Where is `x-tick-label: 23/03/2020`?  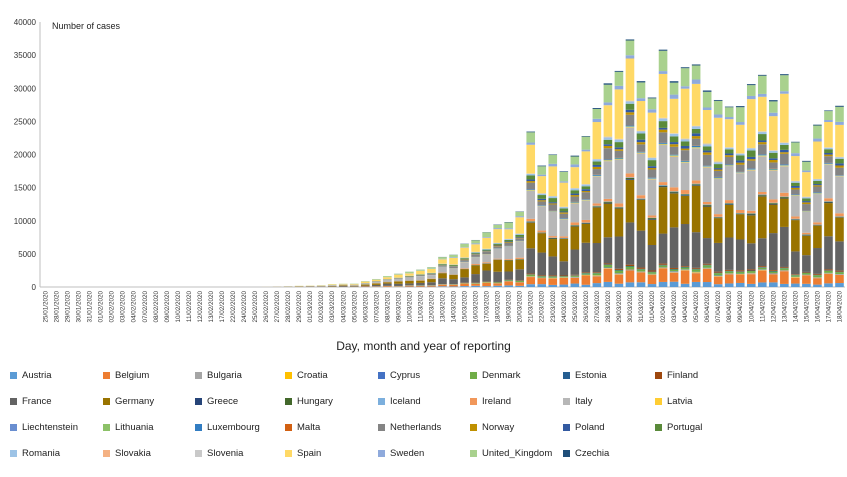
x-tick-label: 23/03/2020 is located at coordinates (553, 307).